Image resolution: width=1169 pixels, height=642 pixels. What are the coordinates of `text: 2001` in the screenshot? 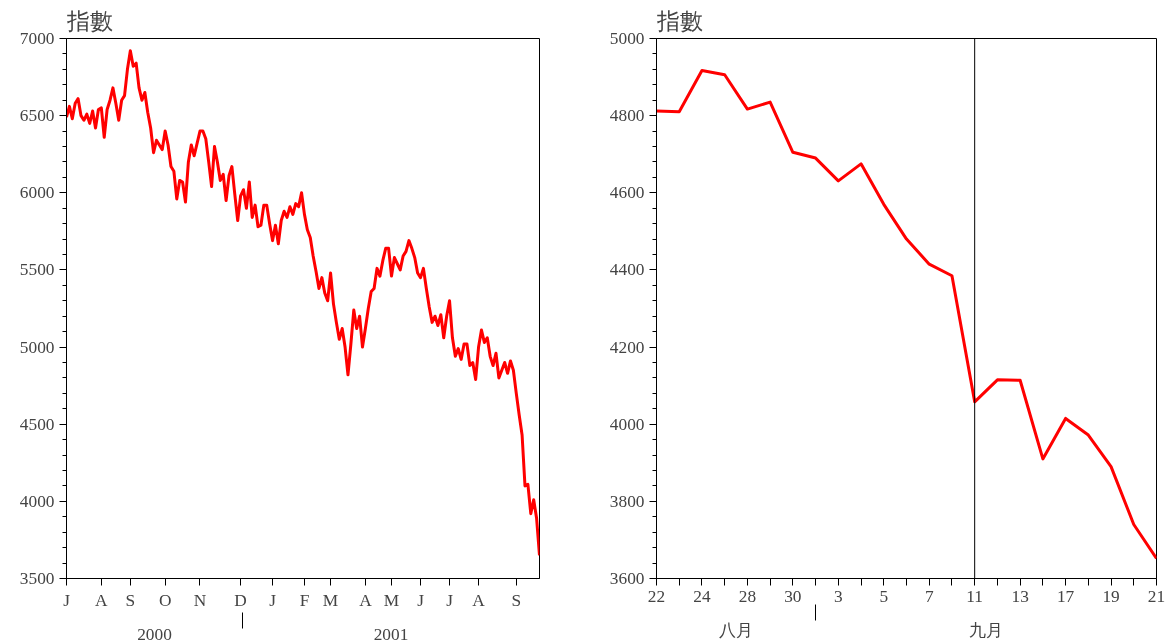 It's located at (391, 633).